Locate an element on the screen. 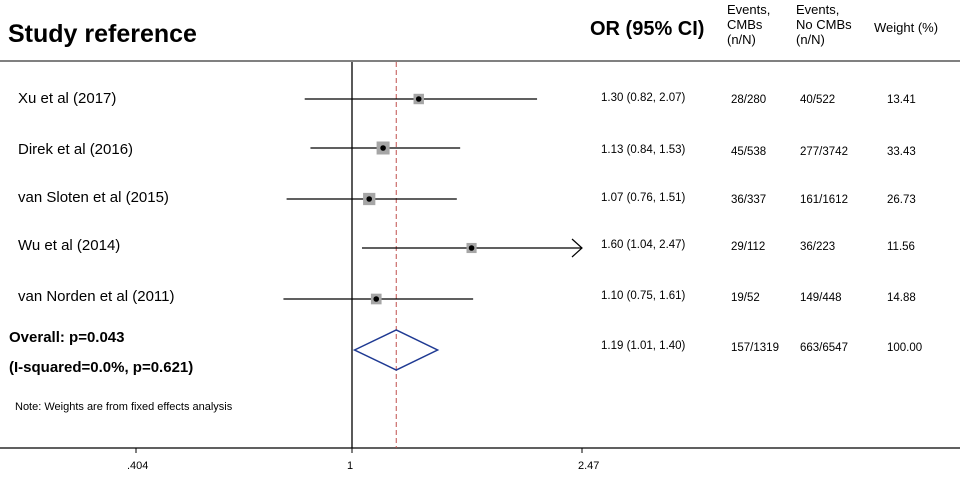 Image resolution: width=963 pixels, height=478 pixels. or-ci-heading: OR (95% CI) is located at coordinates (647, 29).